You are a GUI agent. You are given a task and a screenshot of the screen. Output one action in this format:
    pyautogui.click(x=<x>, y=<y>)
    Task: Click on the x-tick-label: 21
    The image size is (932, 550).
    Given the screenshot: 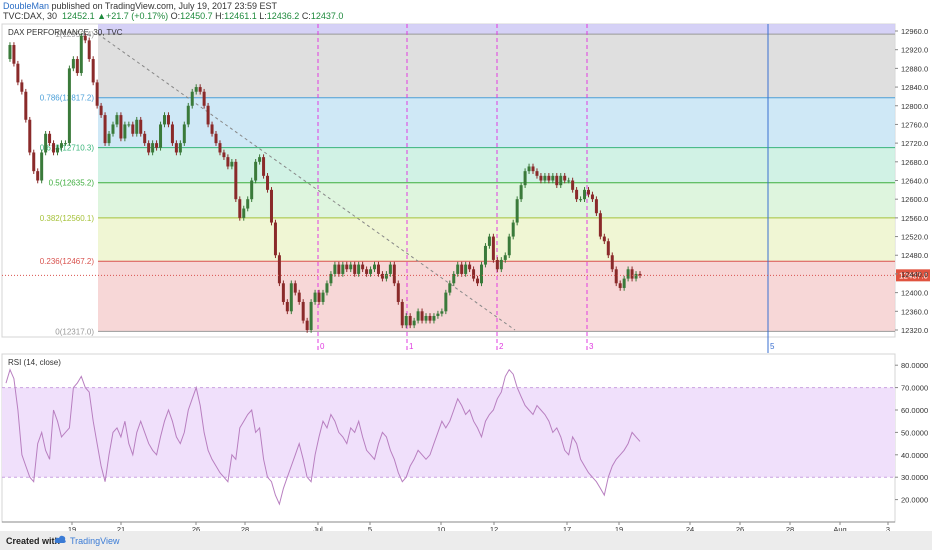 What is the action you would take?
    pyautogui.click(x=121, y=528)
    